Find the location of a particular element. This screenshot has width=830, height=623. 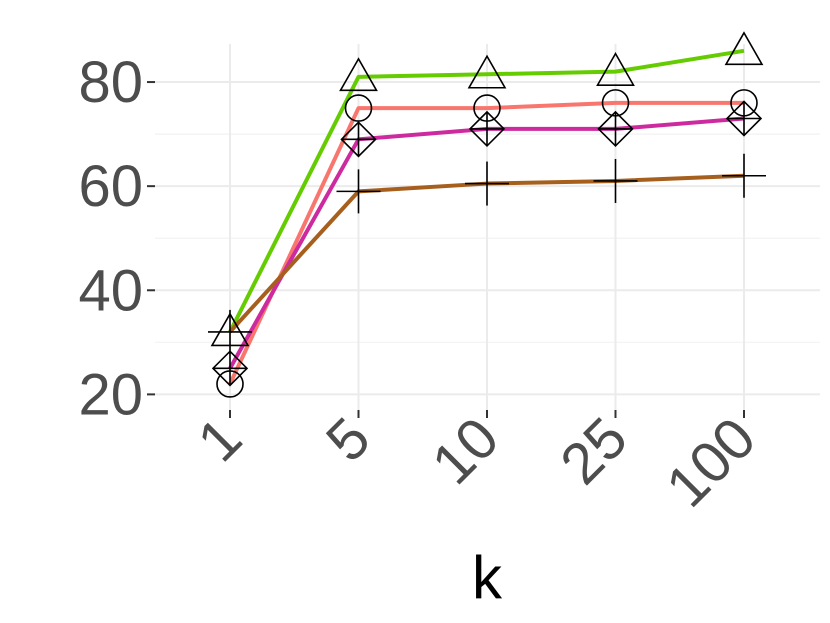

x-axis: 1 5 10 25 100 is located at coordinates (476, 462).